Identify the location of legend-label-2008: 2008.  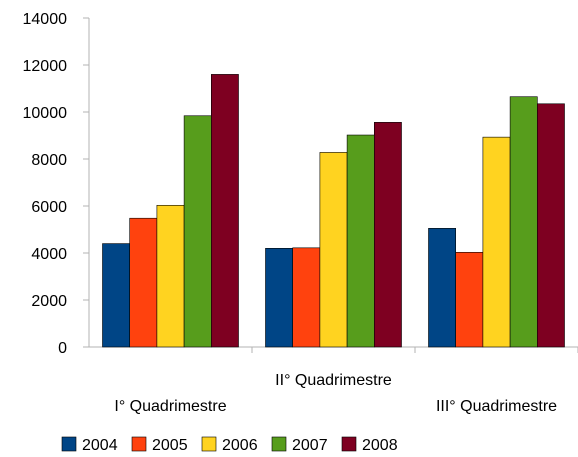
(380, 445).